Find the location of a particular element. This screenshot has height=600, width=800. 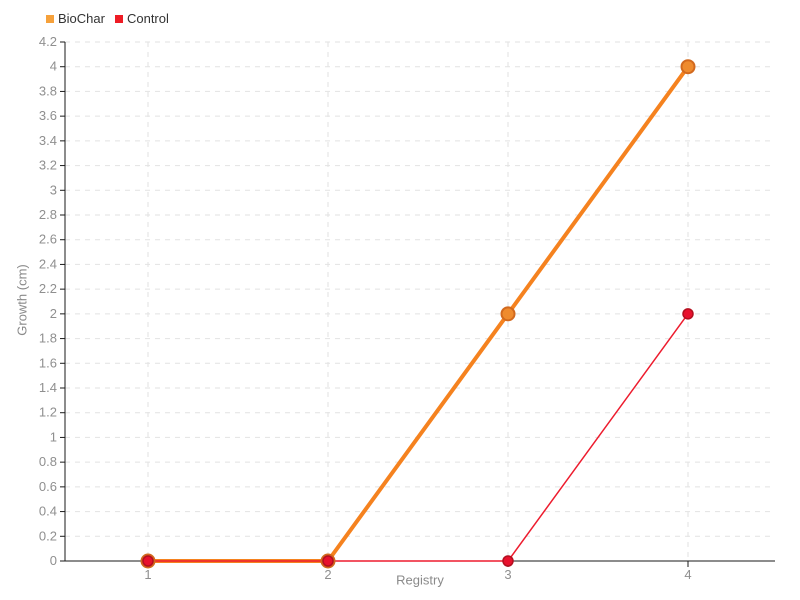

y-tick-label: 0.2 is located at coordinates (48, 535).